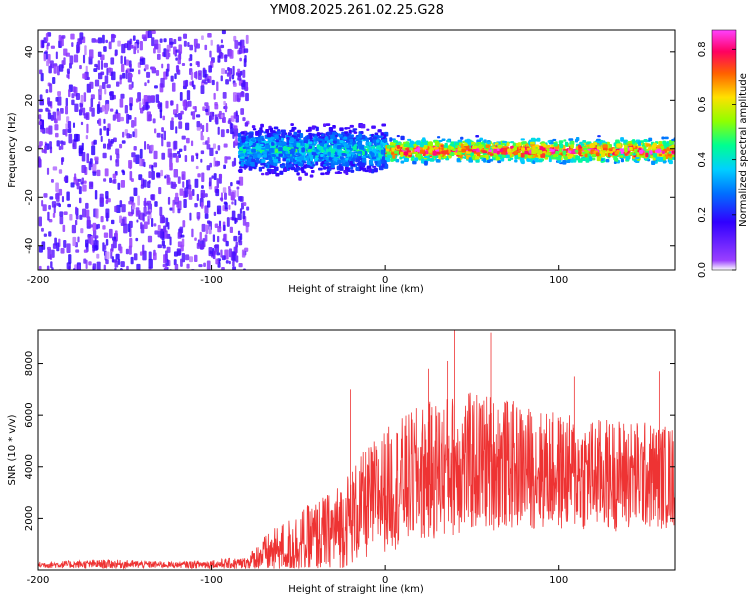 Image resolution: width=750 pixels, height=600 pixels. I want to click on y-tick-label: 8000, so click(29, 363).